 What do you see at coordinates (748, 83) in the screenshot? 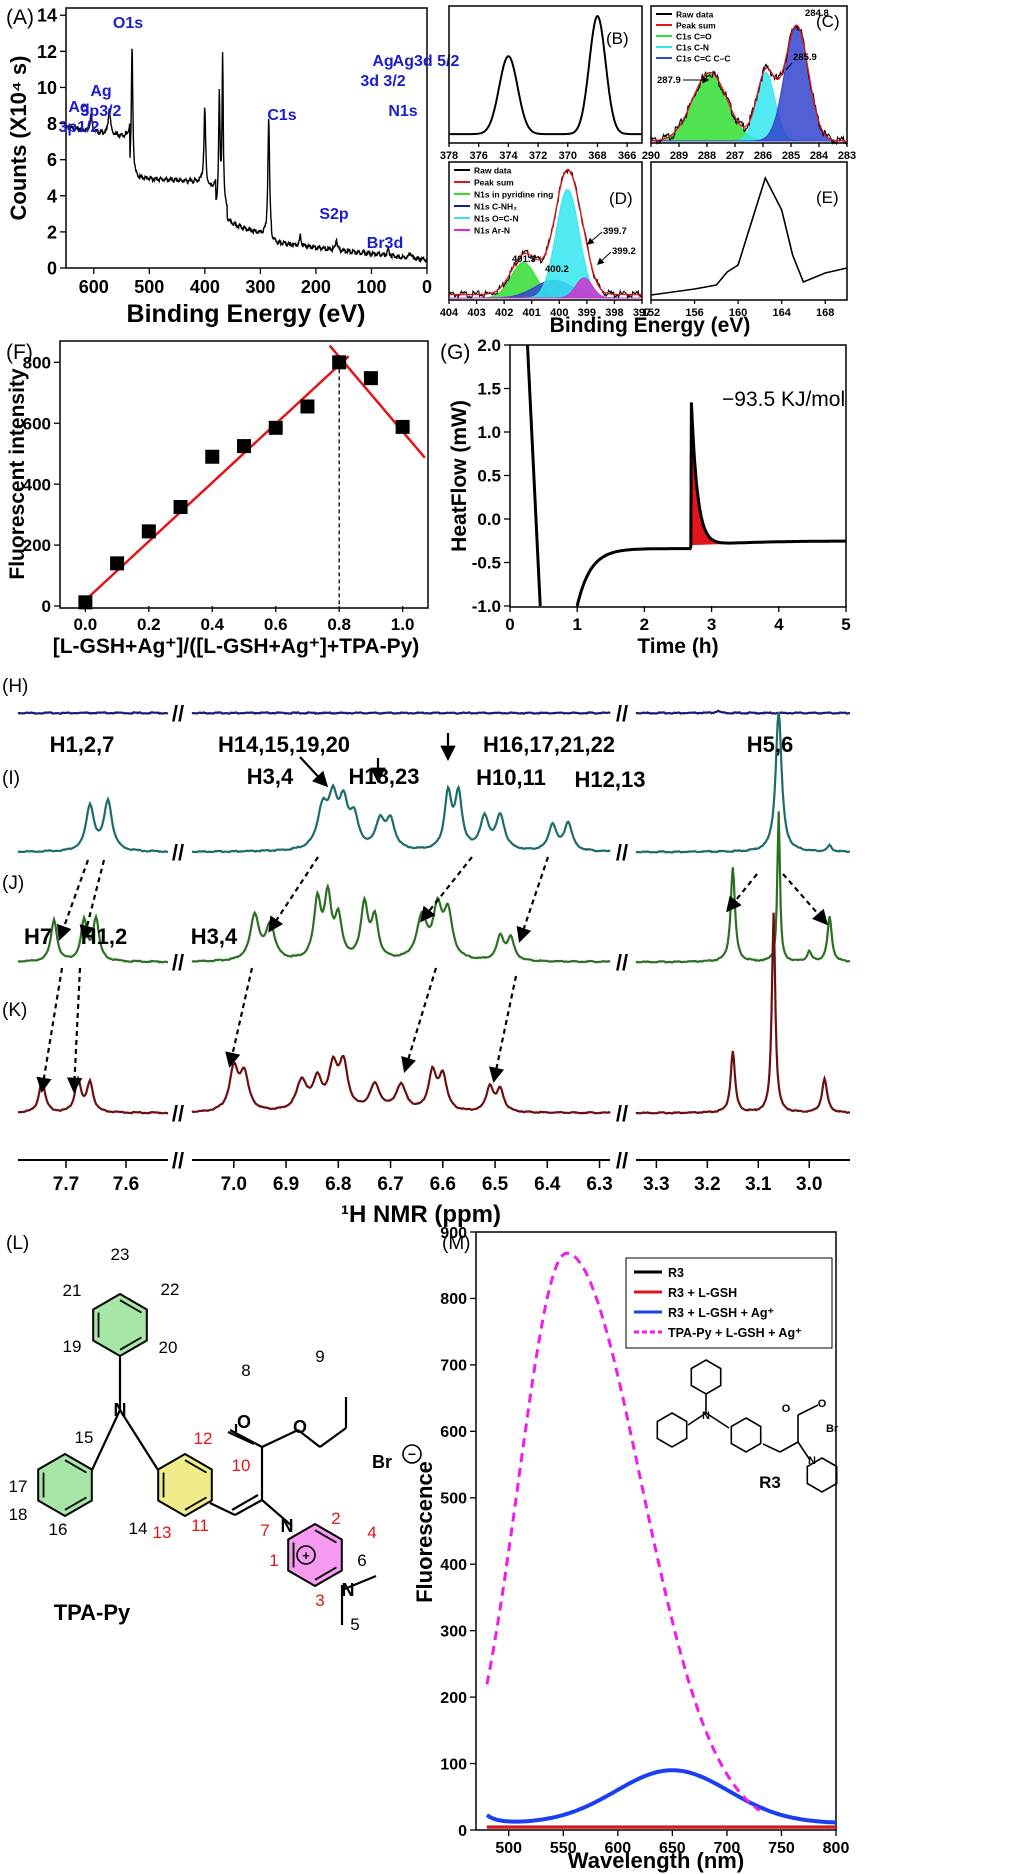
I see `c1s-sum-curve` at bounding box center [748, 83].